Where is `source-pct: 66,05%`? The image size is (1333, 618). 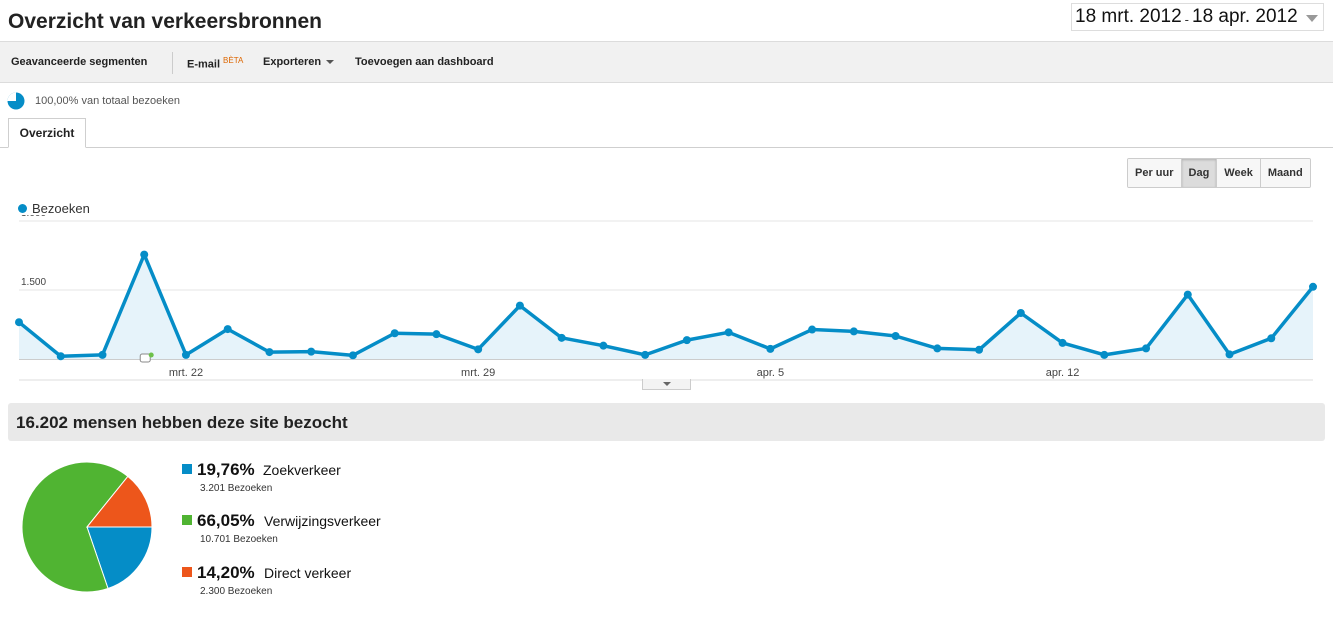
source-pct: 66,05% is located at coordinates (226, 520).